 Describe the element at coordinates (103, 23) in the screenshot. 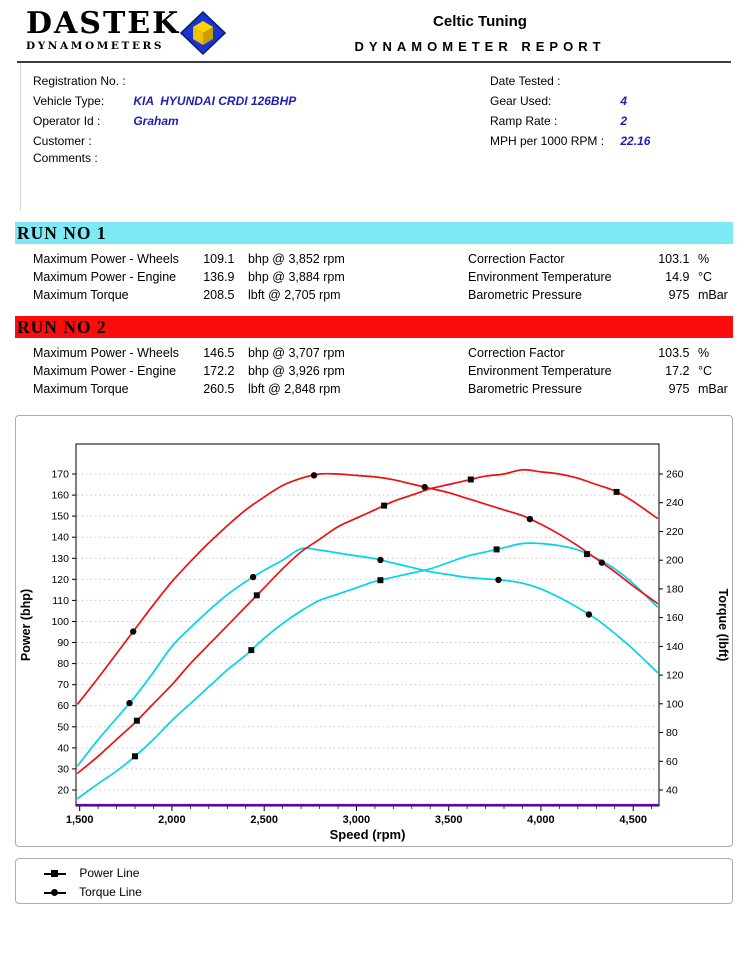

I see `logo-title: DASTEK` at that location.